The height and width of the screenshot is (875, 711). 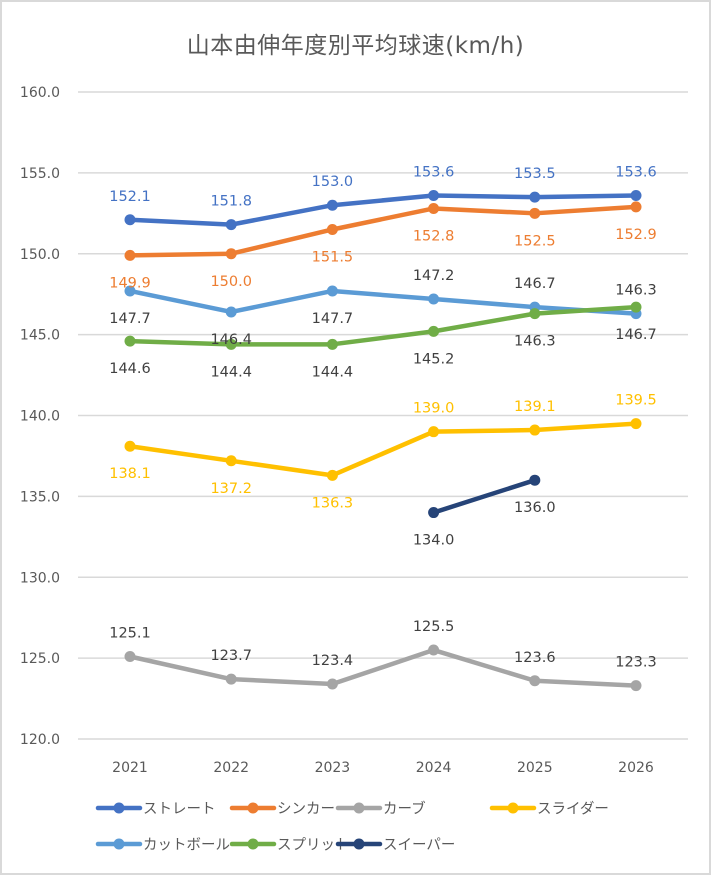 I want to click on series-シンカー, so click(x=383, y=231).